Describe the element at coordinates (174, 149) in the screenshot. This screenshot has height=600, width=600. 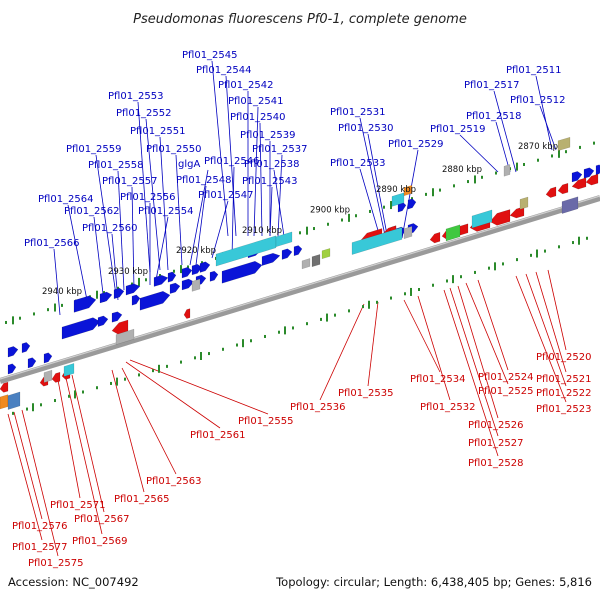
I see `forward-gene-label: Pfl01_2550` at that location.